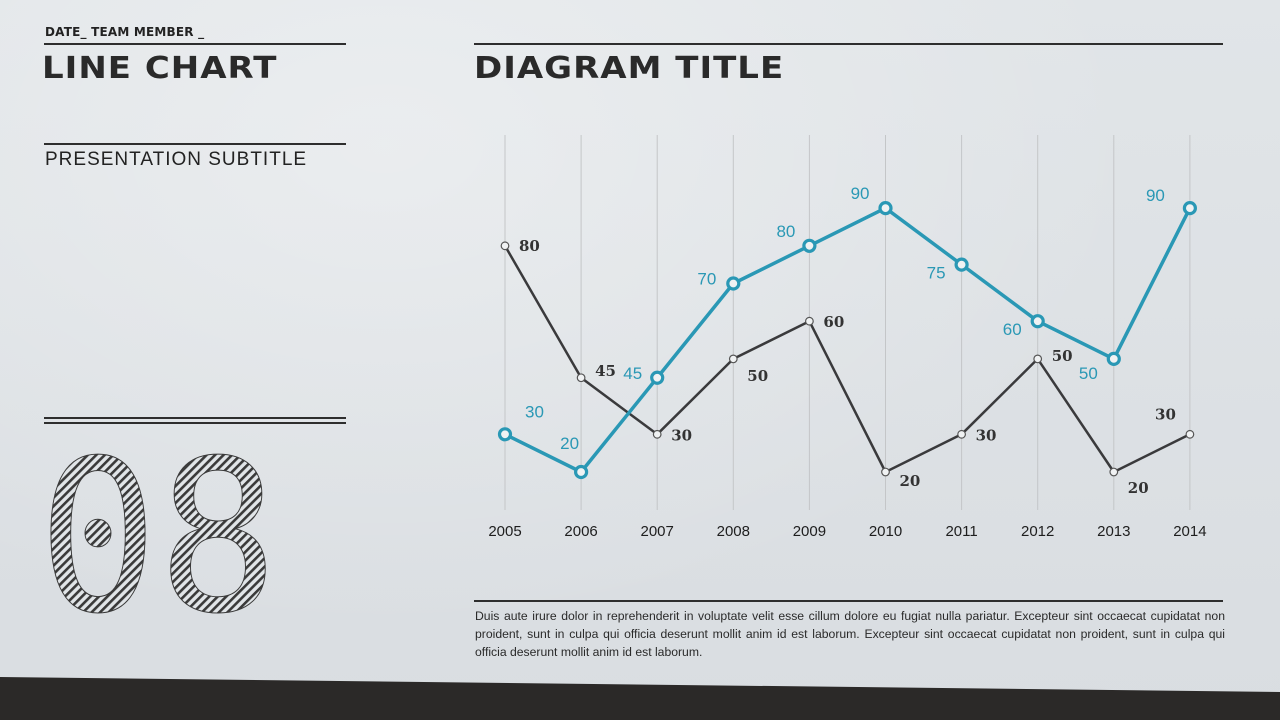 The image size is (1280, 720). I want to click on big-number-text: 08, so click(158, 537).